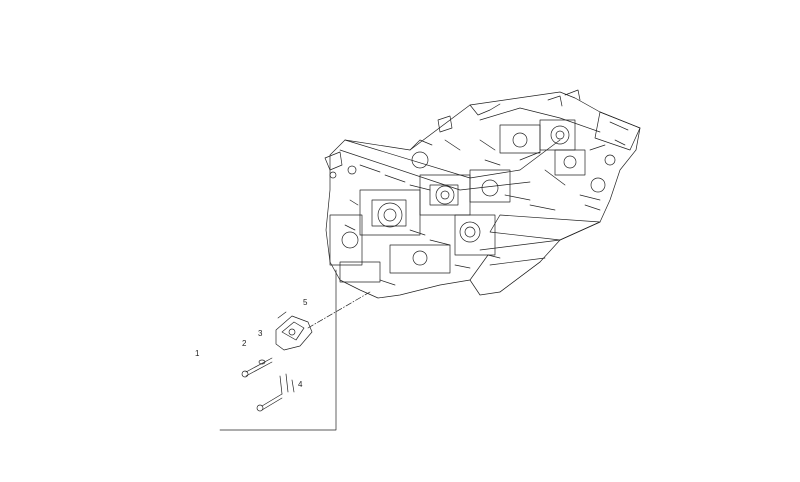 This screenshot has height=482, width=800. Describe the element at coordinates (275, 392) in the screenshot. I see `screw-part` at that location.